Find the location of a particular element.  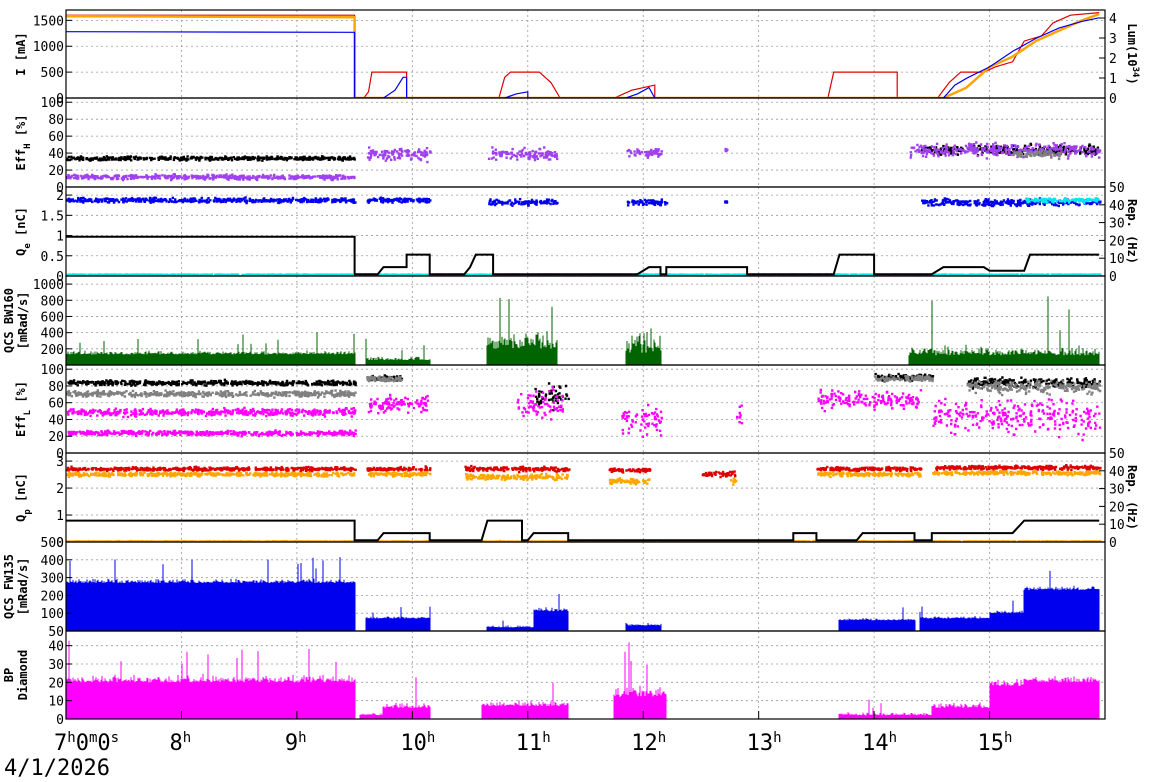

panel-current: 0 500 1000 1500 0 1 2 3 4 Lum(1034) I [mA] is located at coordinates (577, 58).